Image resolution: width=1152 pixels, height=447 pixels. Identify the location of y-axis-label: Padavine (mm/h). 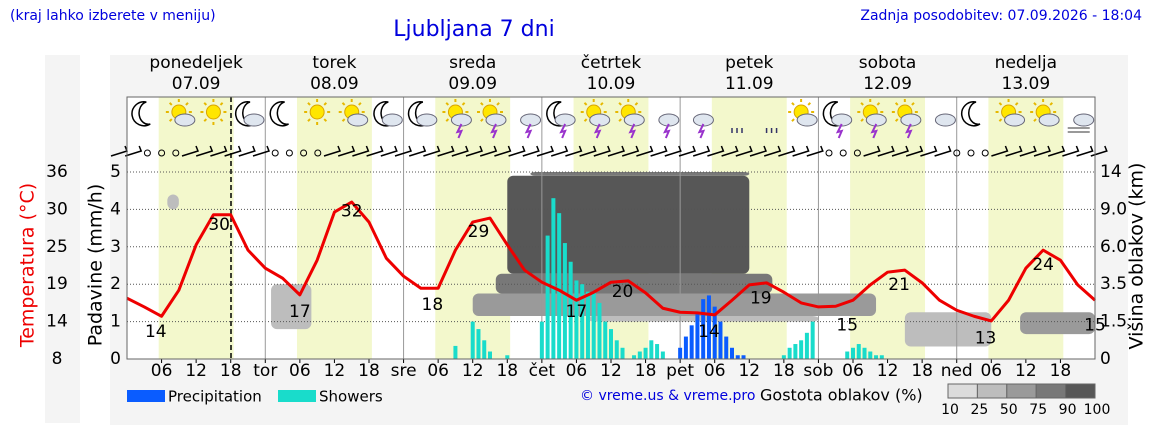
(96, 265).